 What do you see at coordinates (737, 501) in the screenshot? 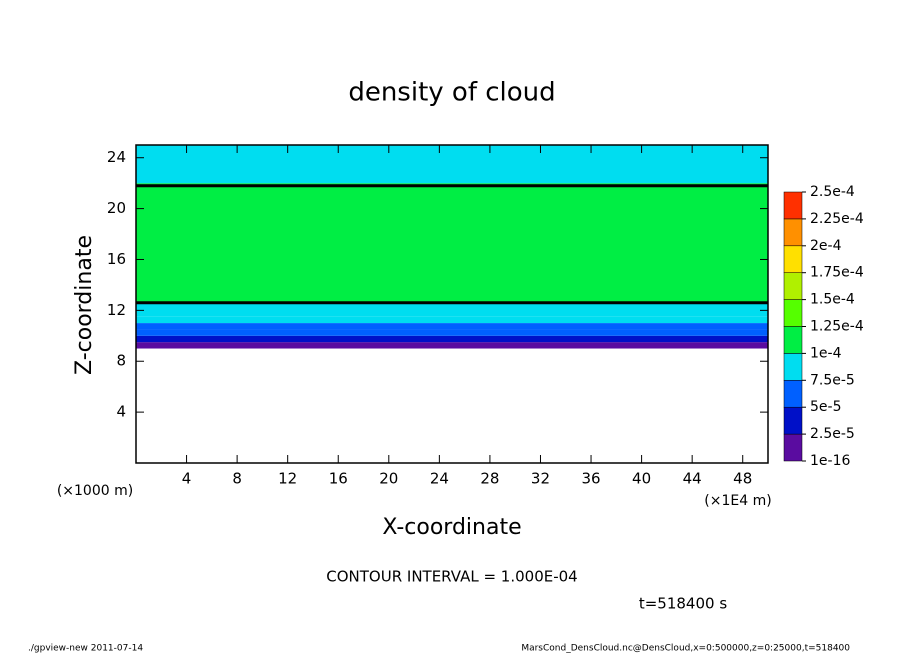
I see `x-unit-label: (×1E4 m)` at bounding box center [737, 501].